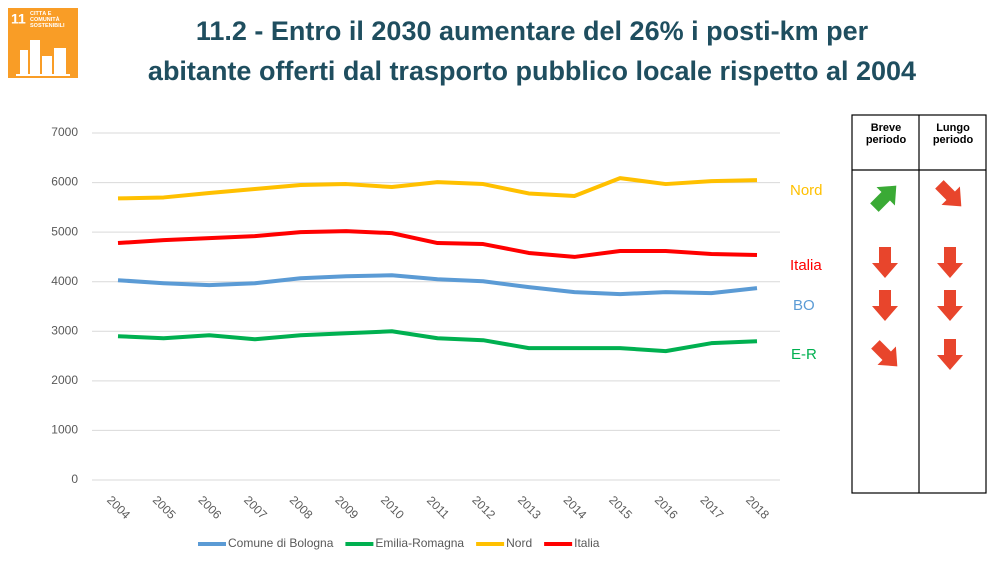  I want to click on table-header: Lungo periodo, so click(953, 134).